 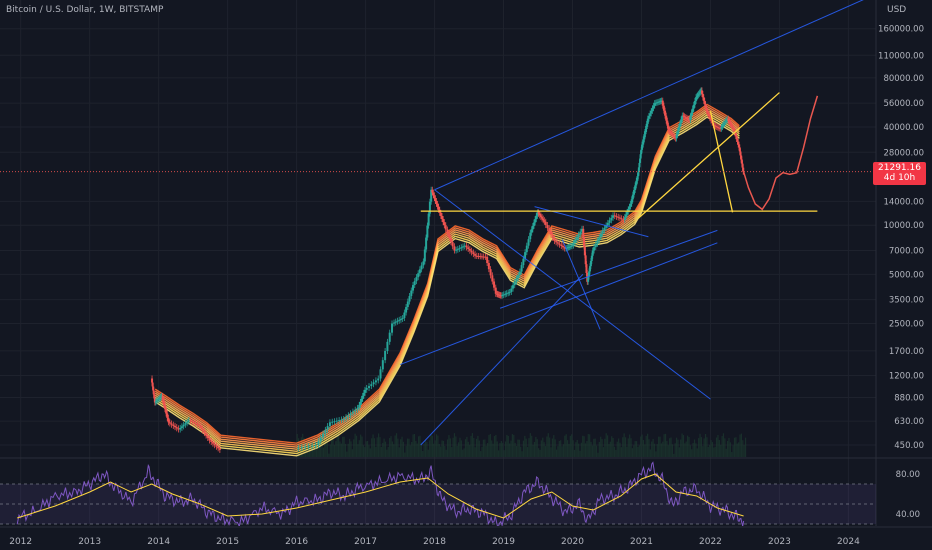 What do you see at coordinates (906, 324) in the screenshot?
I see `price-tick-label: 2500.00` at bounding box center [906, 324].